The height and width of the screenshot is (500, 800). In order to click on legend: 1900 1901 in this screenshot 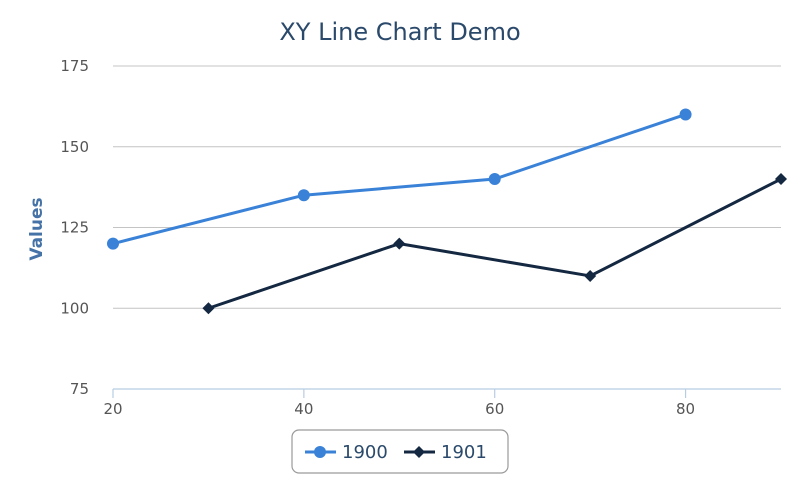, I will do `click(400, 451)`.